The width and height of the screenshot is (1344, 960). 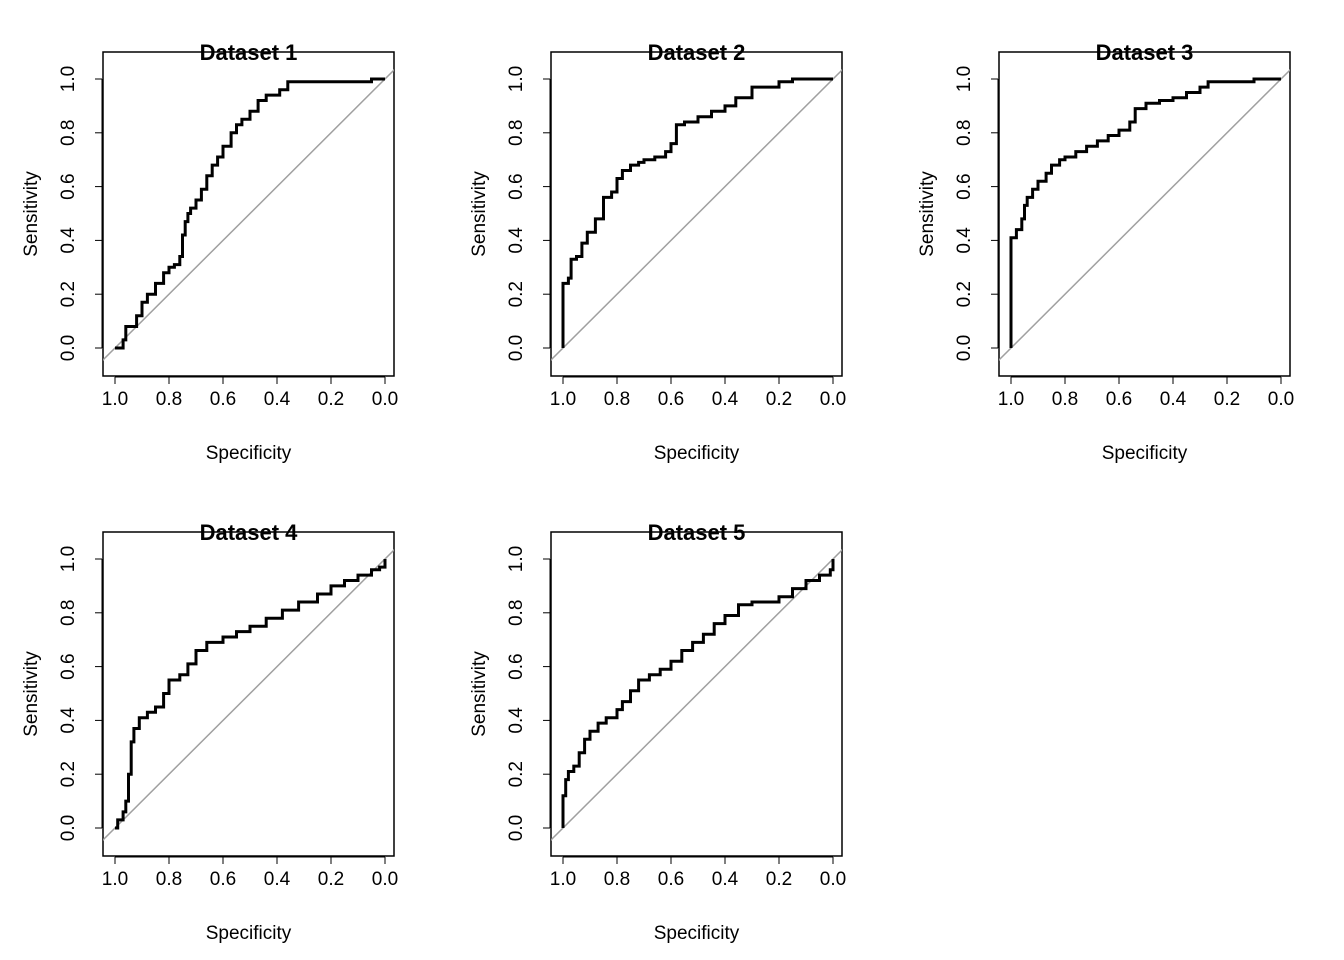 I want to click on panel-title: Dataset 1, so click(x=249, y=52).